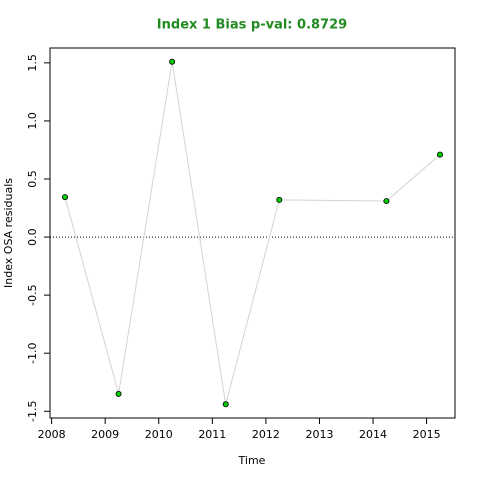  I want to click on y-tick-label: -1.5, so click(32, 411).